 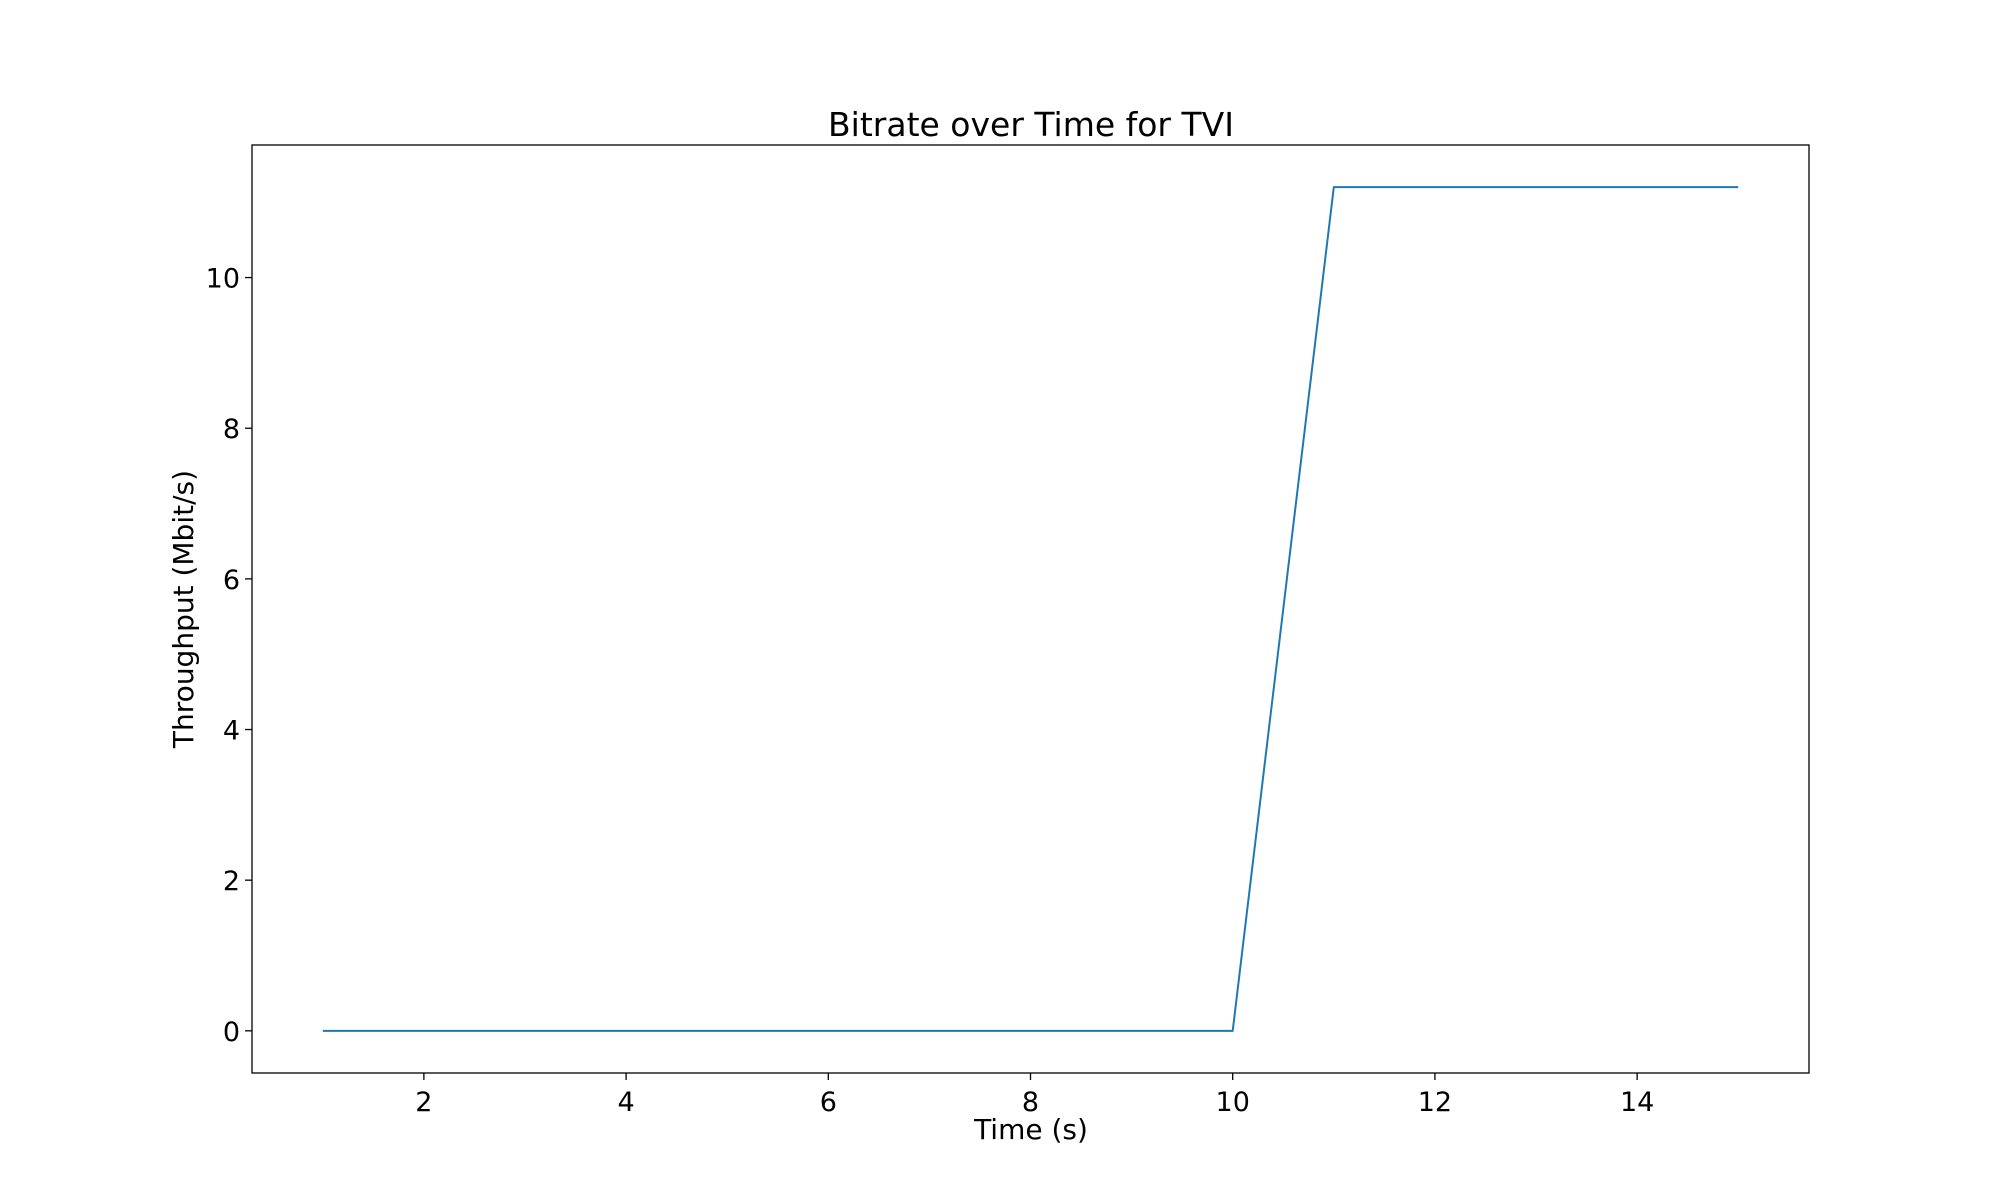 What do you see at coordinates (223, 279) in the screenshot?
I see `y-tick-label: 10` at bounding box center [223, 279].